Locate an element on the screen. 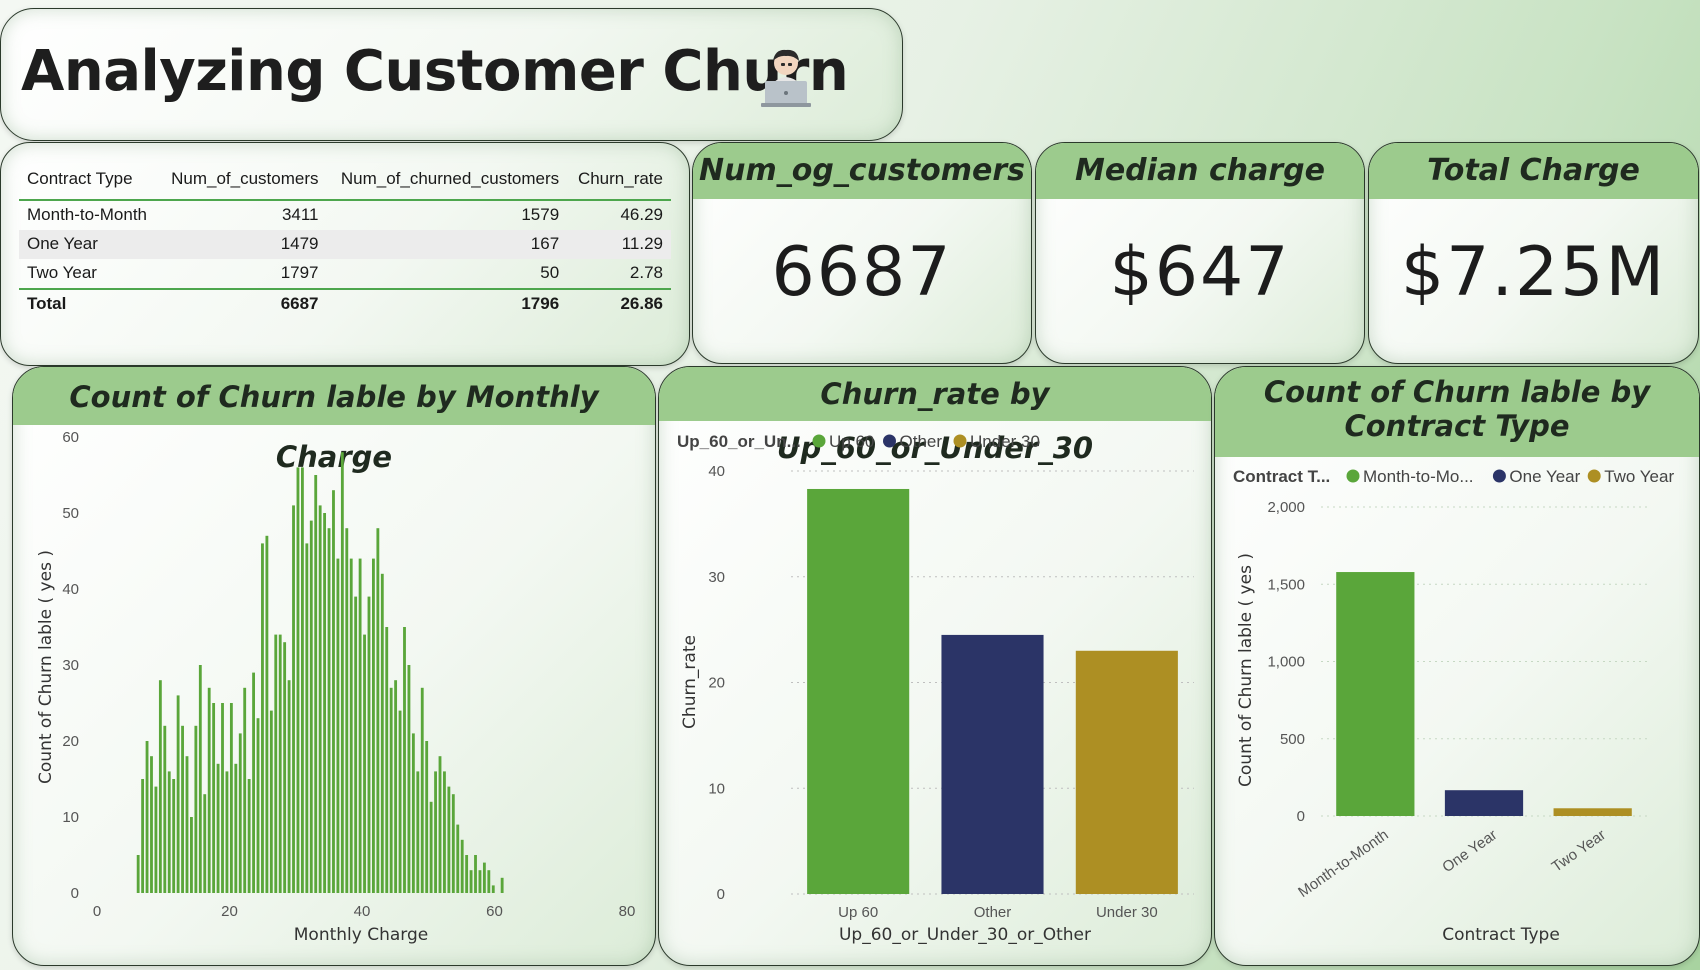  table-row: One Year 1479 167 11.29 is located at coordinates (345, 244).